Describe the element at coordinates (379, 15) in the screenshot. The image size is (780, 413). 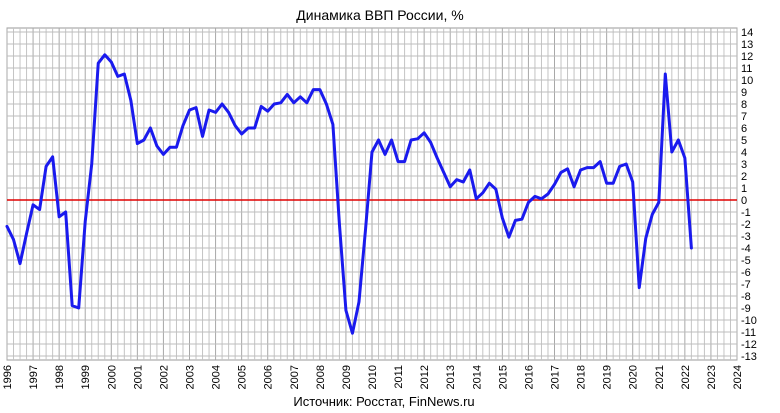
I see `chart-title: Динамика ВВП России, %` at that location.